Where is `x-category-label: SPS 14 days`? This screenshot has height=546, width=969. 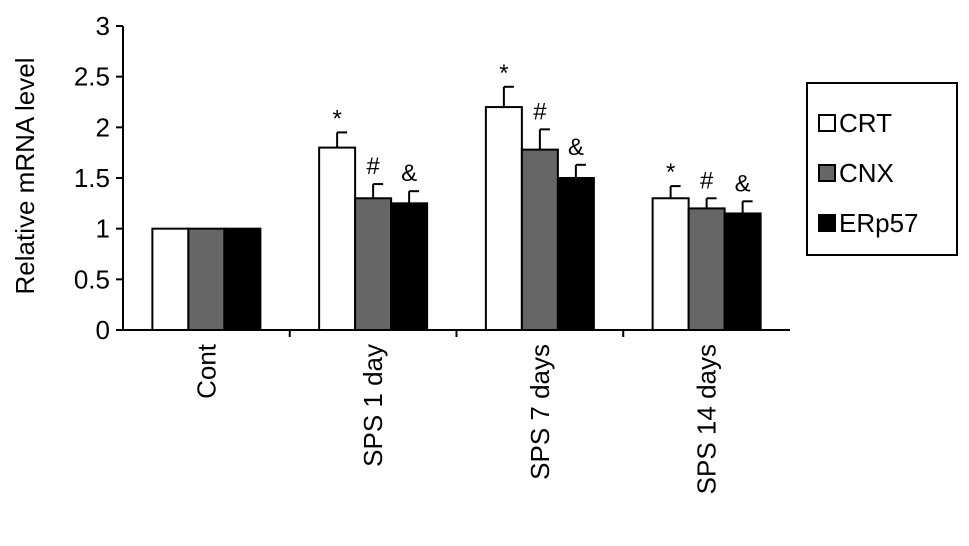 x-category-label: SPS 14 days is located at coordinates (707, 419).